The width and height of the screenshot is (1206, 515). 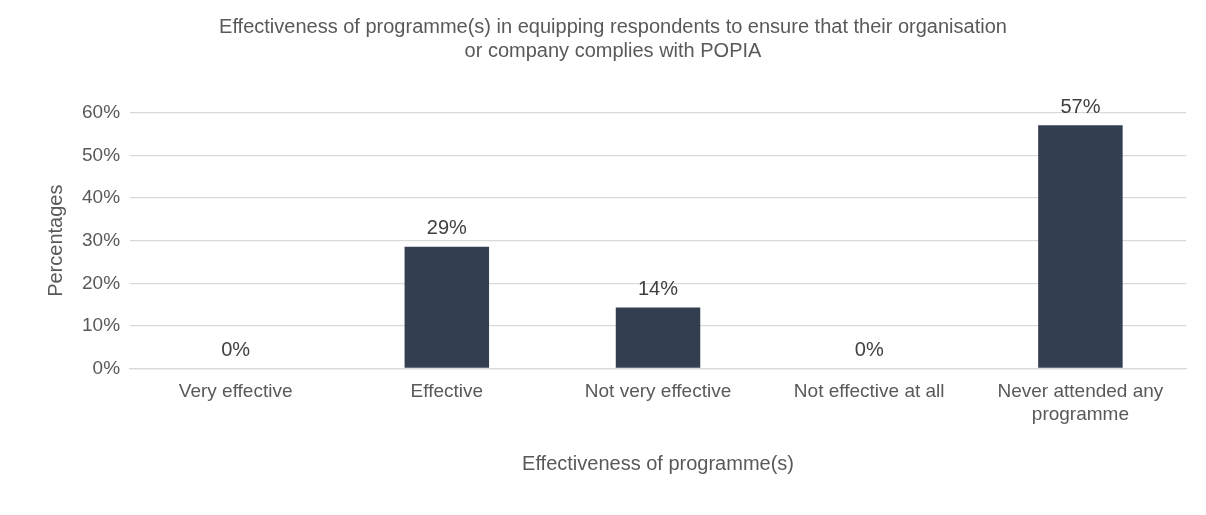 I want to click on y-axis-title: Percentages, so click(x=54, y=240).